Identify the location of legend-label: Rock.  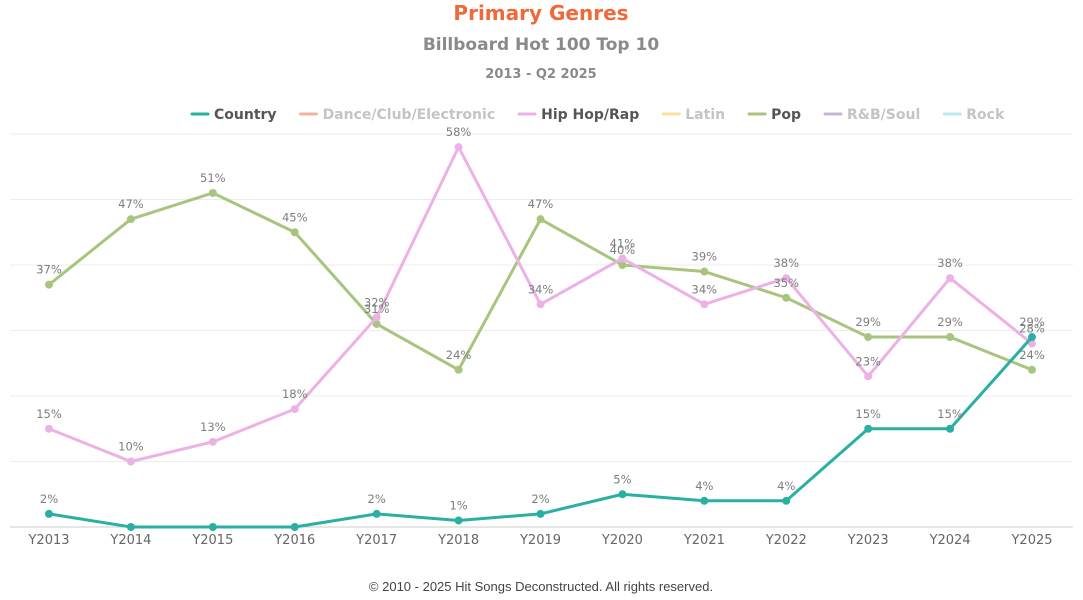
(985, 115).